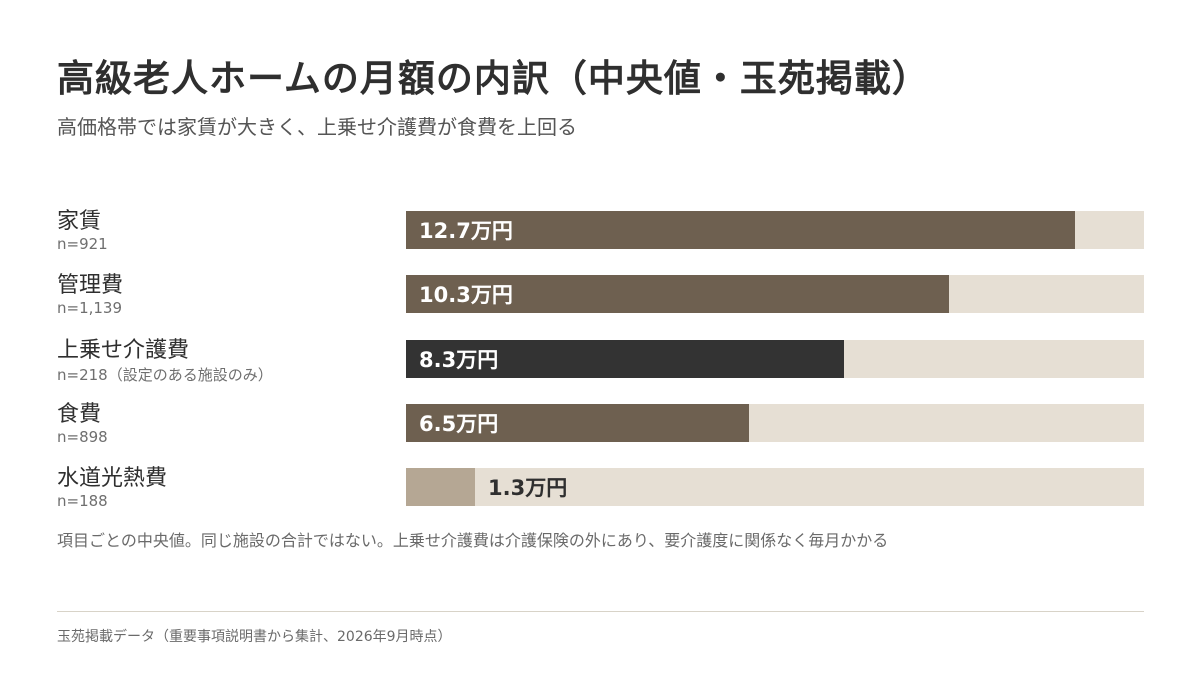 The image size is (1200, 675). What do you see at coordinates (466, 231) in the screenshot?
I see `value-label: 12.7万円` at bounding box center [466, 231].